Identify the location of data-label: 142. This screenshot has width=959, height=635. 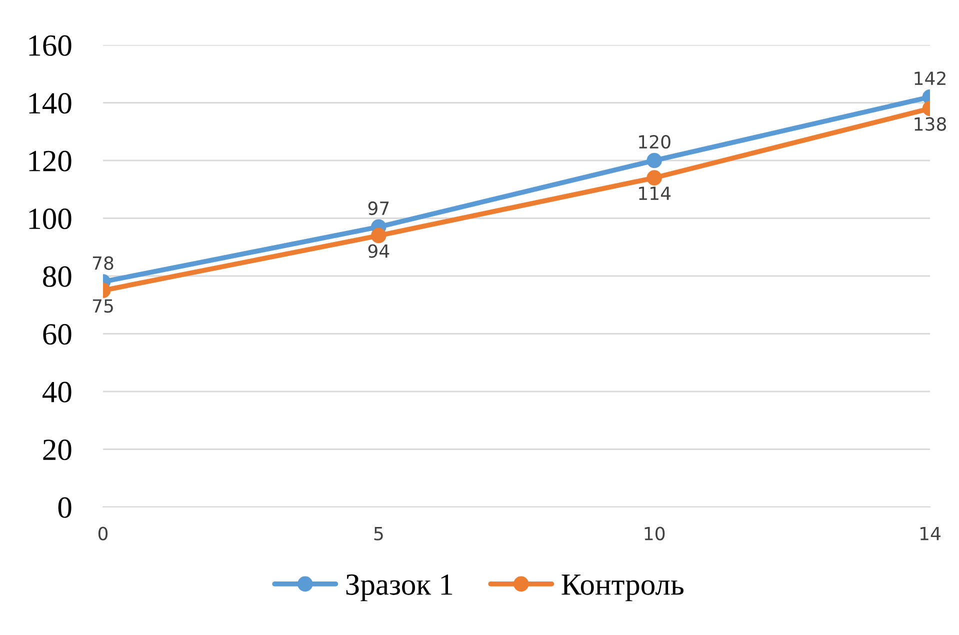
(930, 78).